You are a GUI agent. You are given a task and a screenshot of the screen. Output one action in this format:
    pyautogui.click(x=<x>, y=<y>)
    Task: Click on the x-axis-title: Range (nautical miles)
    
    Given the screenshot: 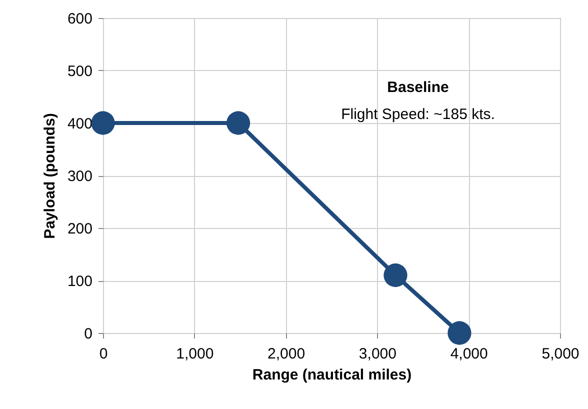 What is the action you would take?
    pyautogui.click(x=332, y=375)
    